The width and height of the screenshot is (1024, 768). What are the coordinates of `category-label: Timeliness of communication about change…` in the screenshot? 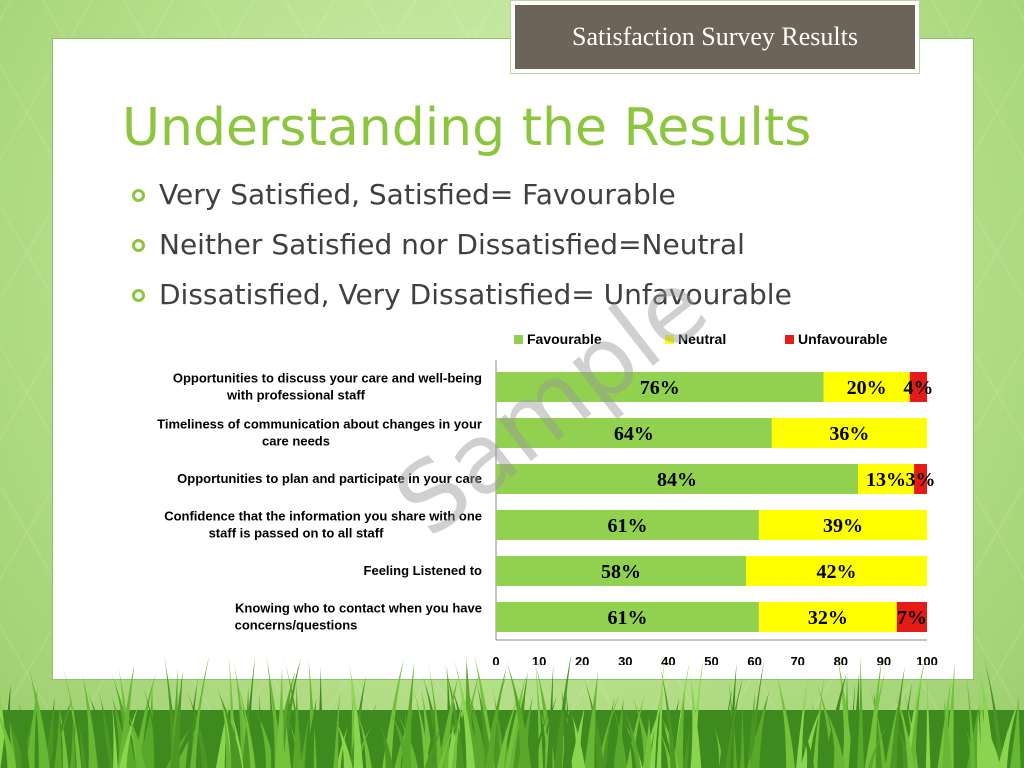 It's located at (319, 424).